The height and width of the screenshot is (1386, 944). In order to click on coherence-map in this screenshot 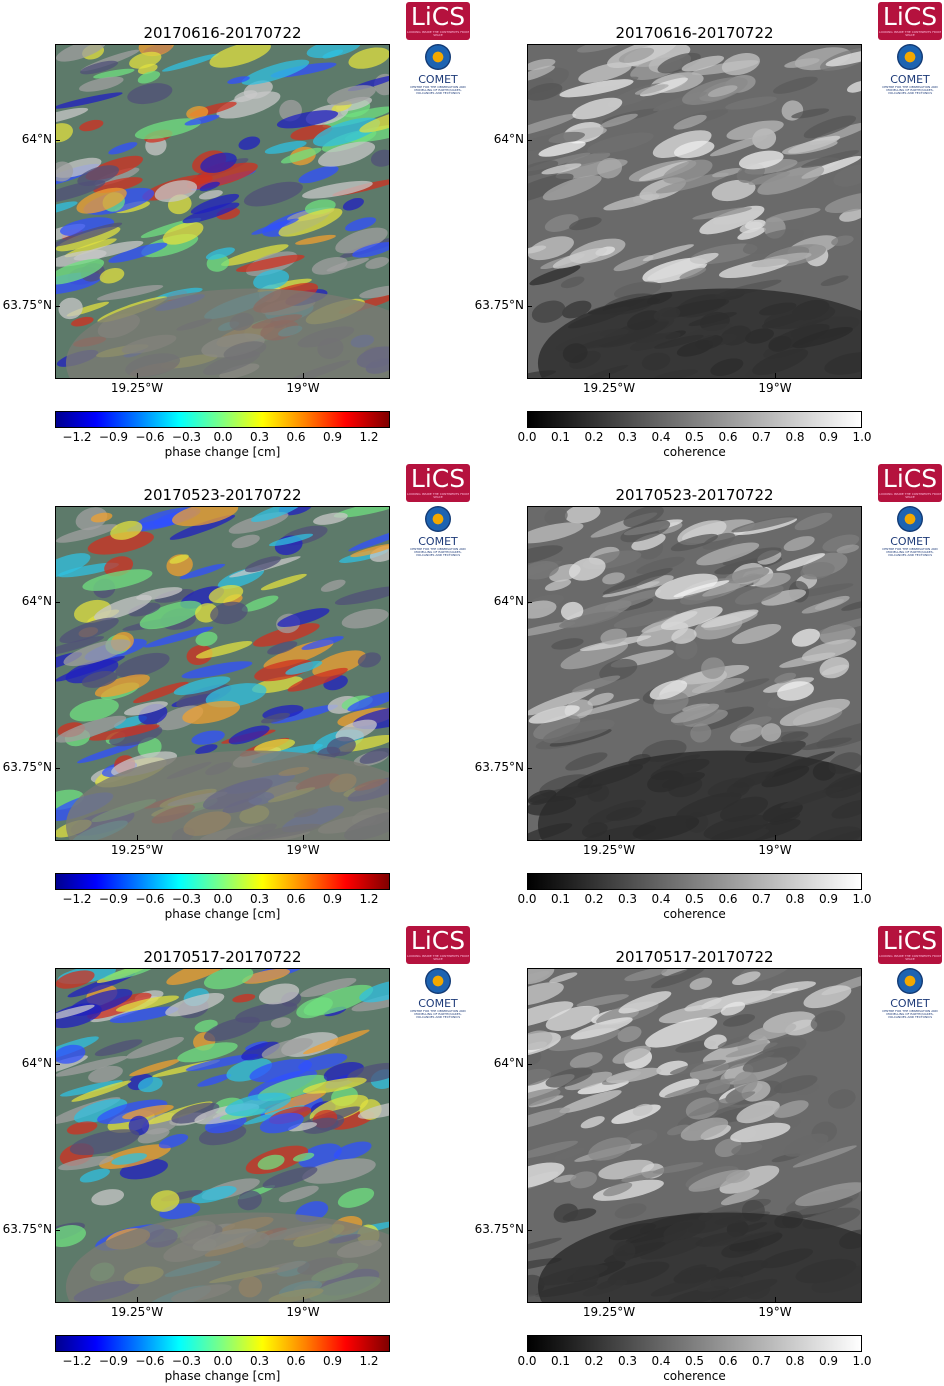, I will do `click(694, 211)`.